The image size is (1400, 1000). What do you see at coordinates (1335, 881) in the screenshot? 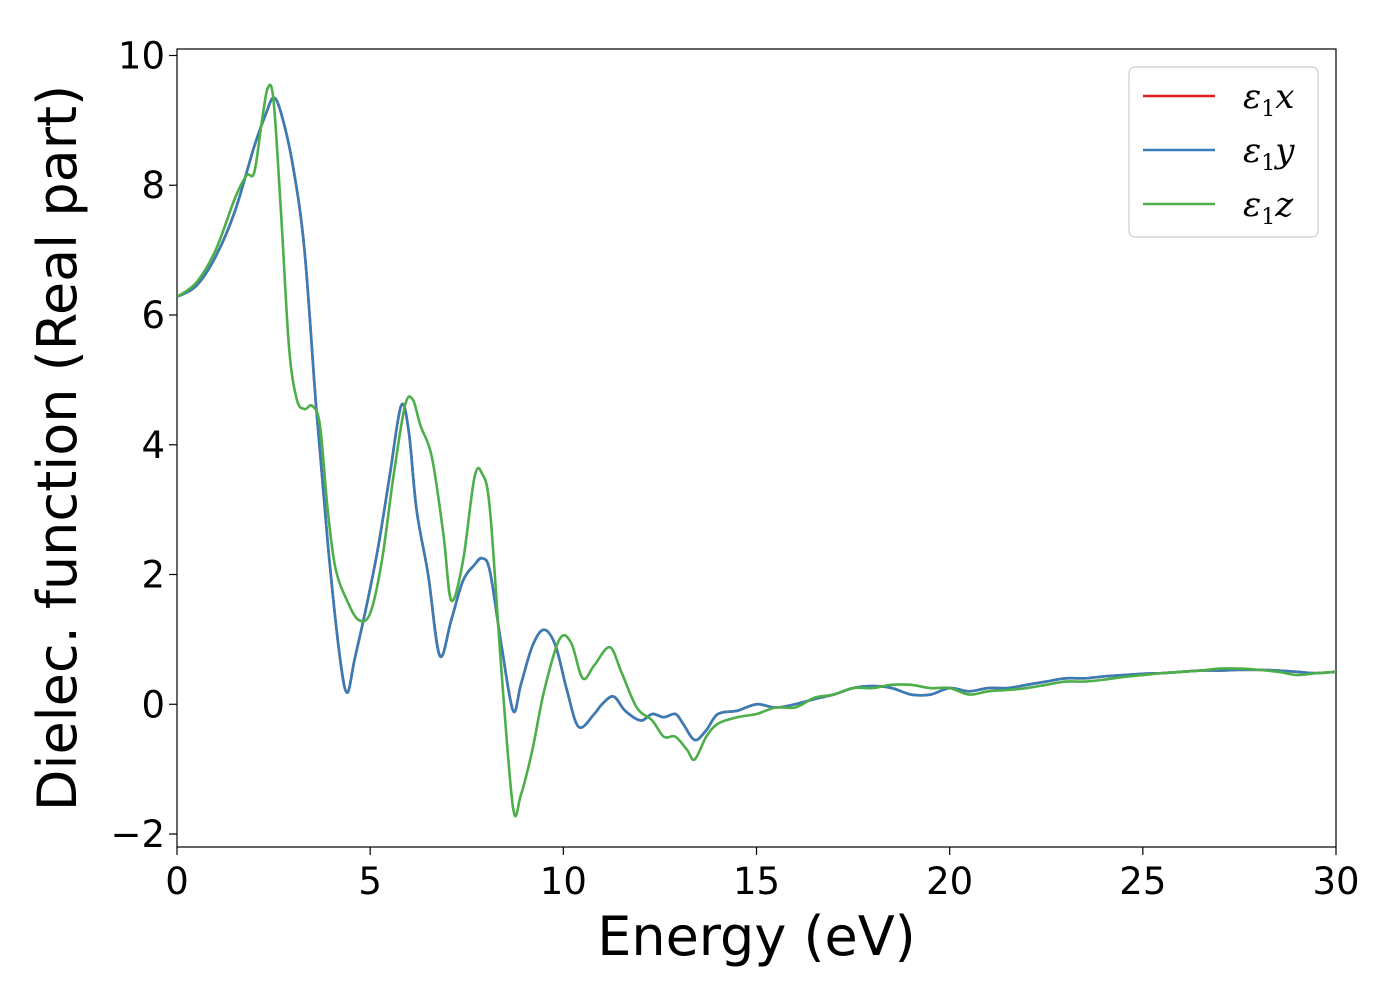
I see `x-tick-label: 30` at bounding box center [1335, 881].